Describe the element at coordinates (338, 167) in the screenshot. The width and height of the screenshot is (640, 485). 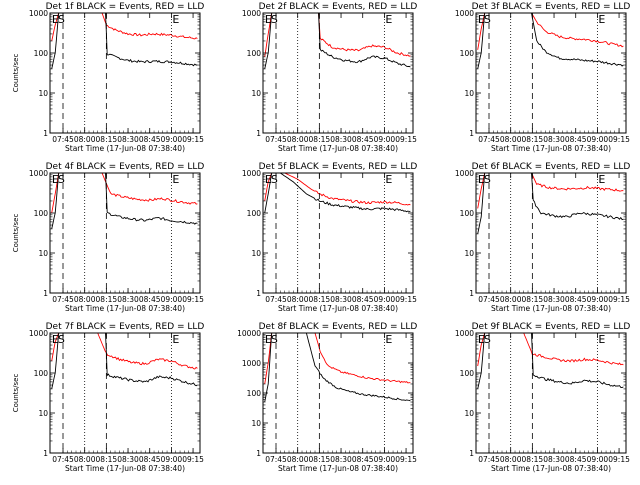
I see `panel-title: Det 5f BLACK = Events, RED = LLD` at that location.